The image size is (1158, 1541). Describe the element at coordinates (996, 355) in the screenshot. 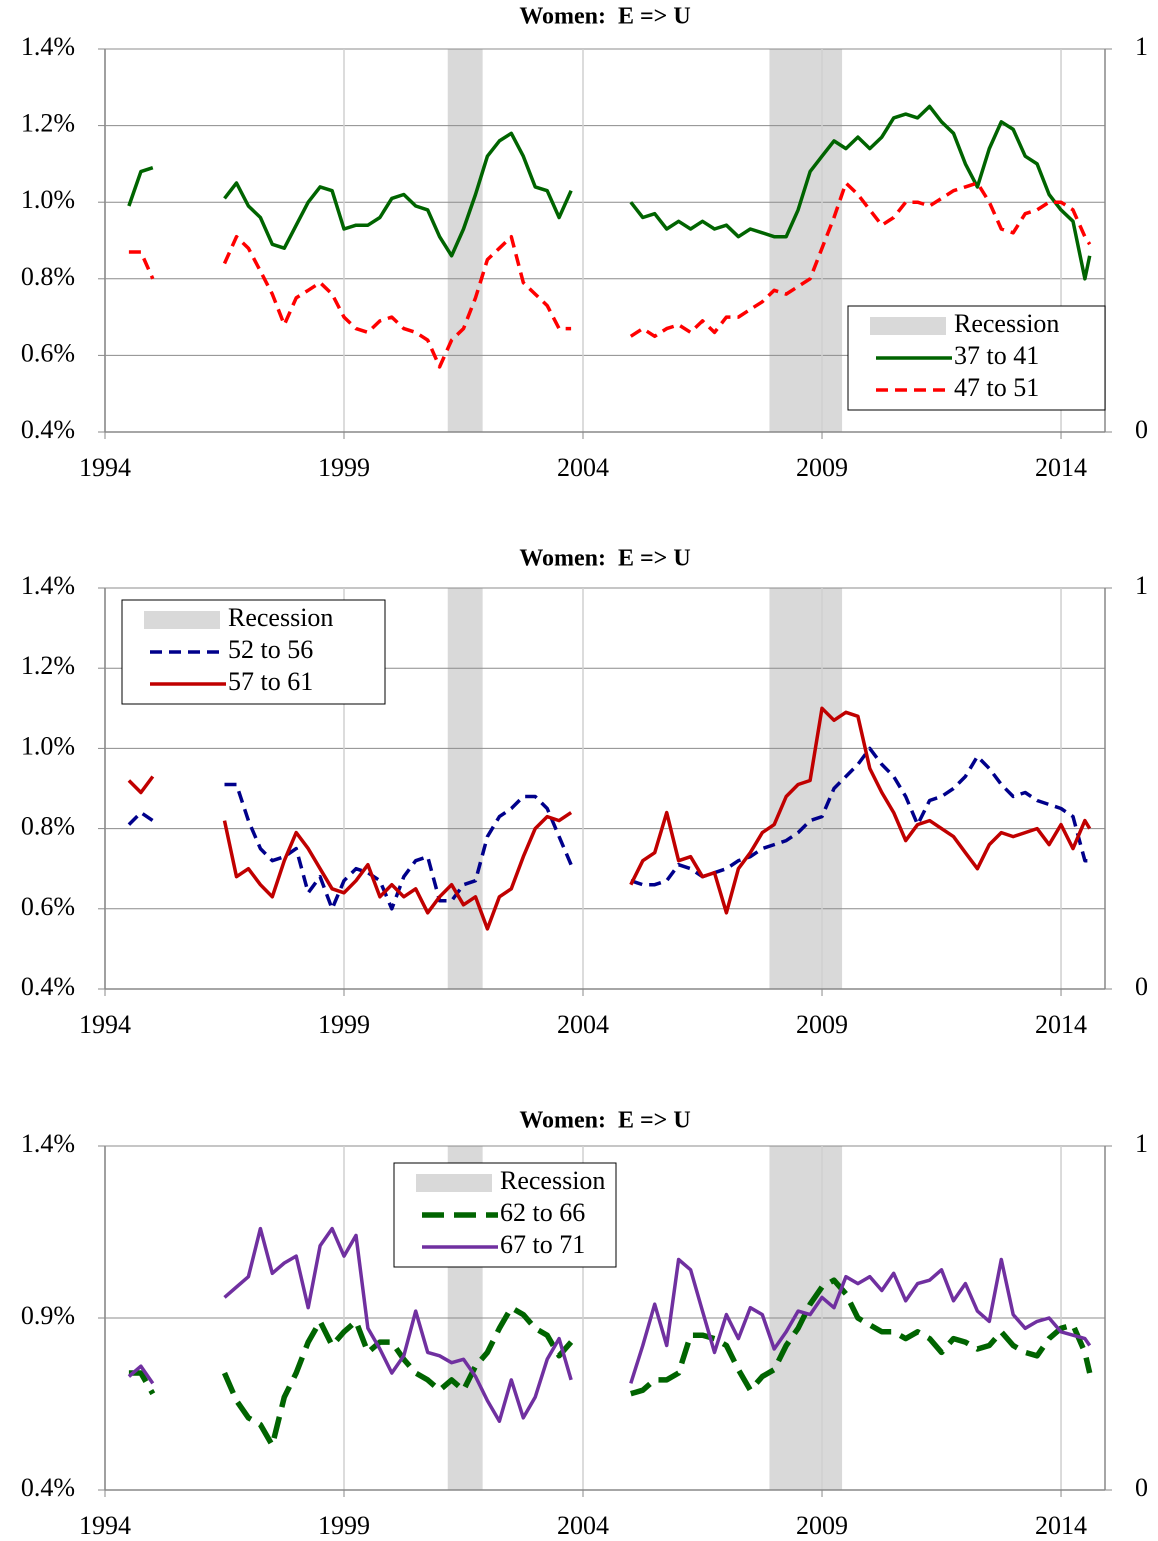

I see `legend-label: 37 to 41` at that location.